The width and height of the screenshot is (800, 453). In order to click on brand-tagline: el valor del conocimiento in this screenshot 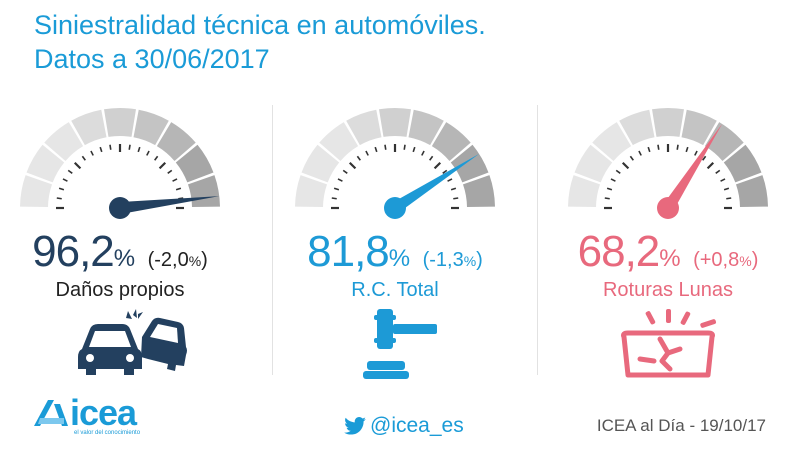, I will do `click(107, 433)`.